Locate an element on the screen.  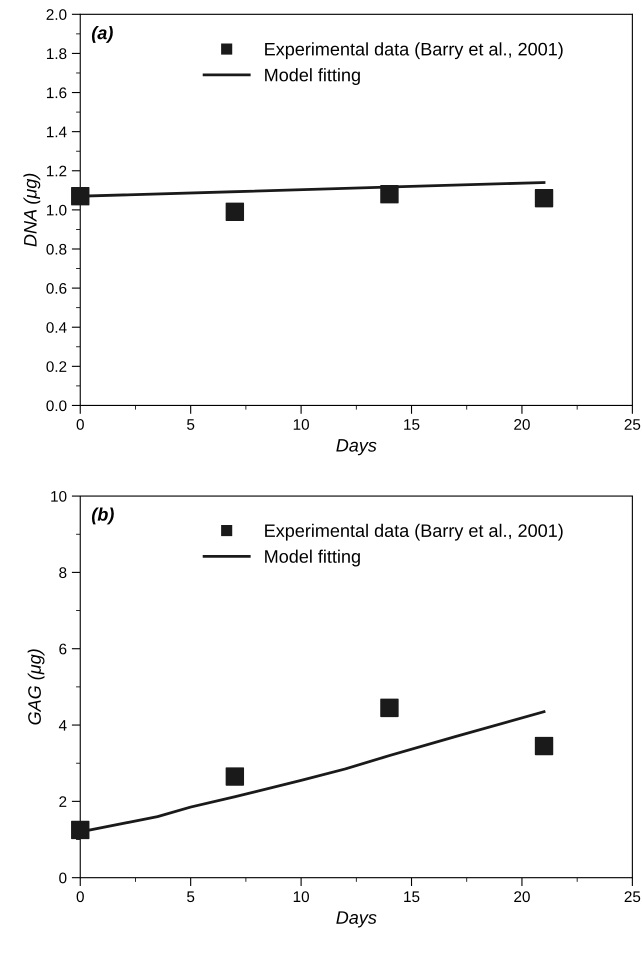
y-tick-label: 1.8 is located at coordinates (56, 54).